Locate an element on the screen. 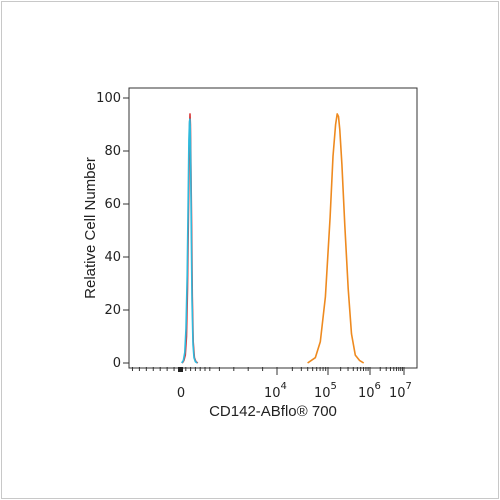  x-tick-label-1: 10⁴ is located at coordinates (275, 391).